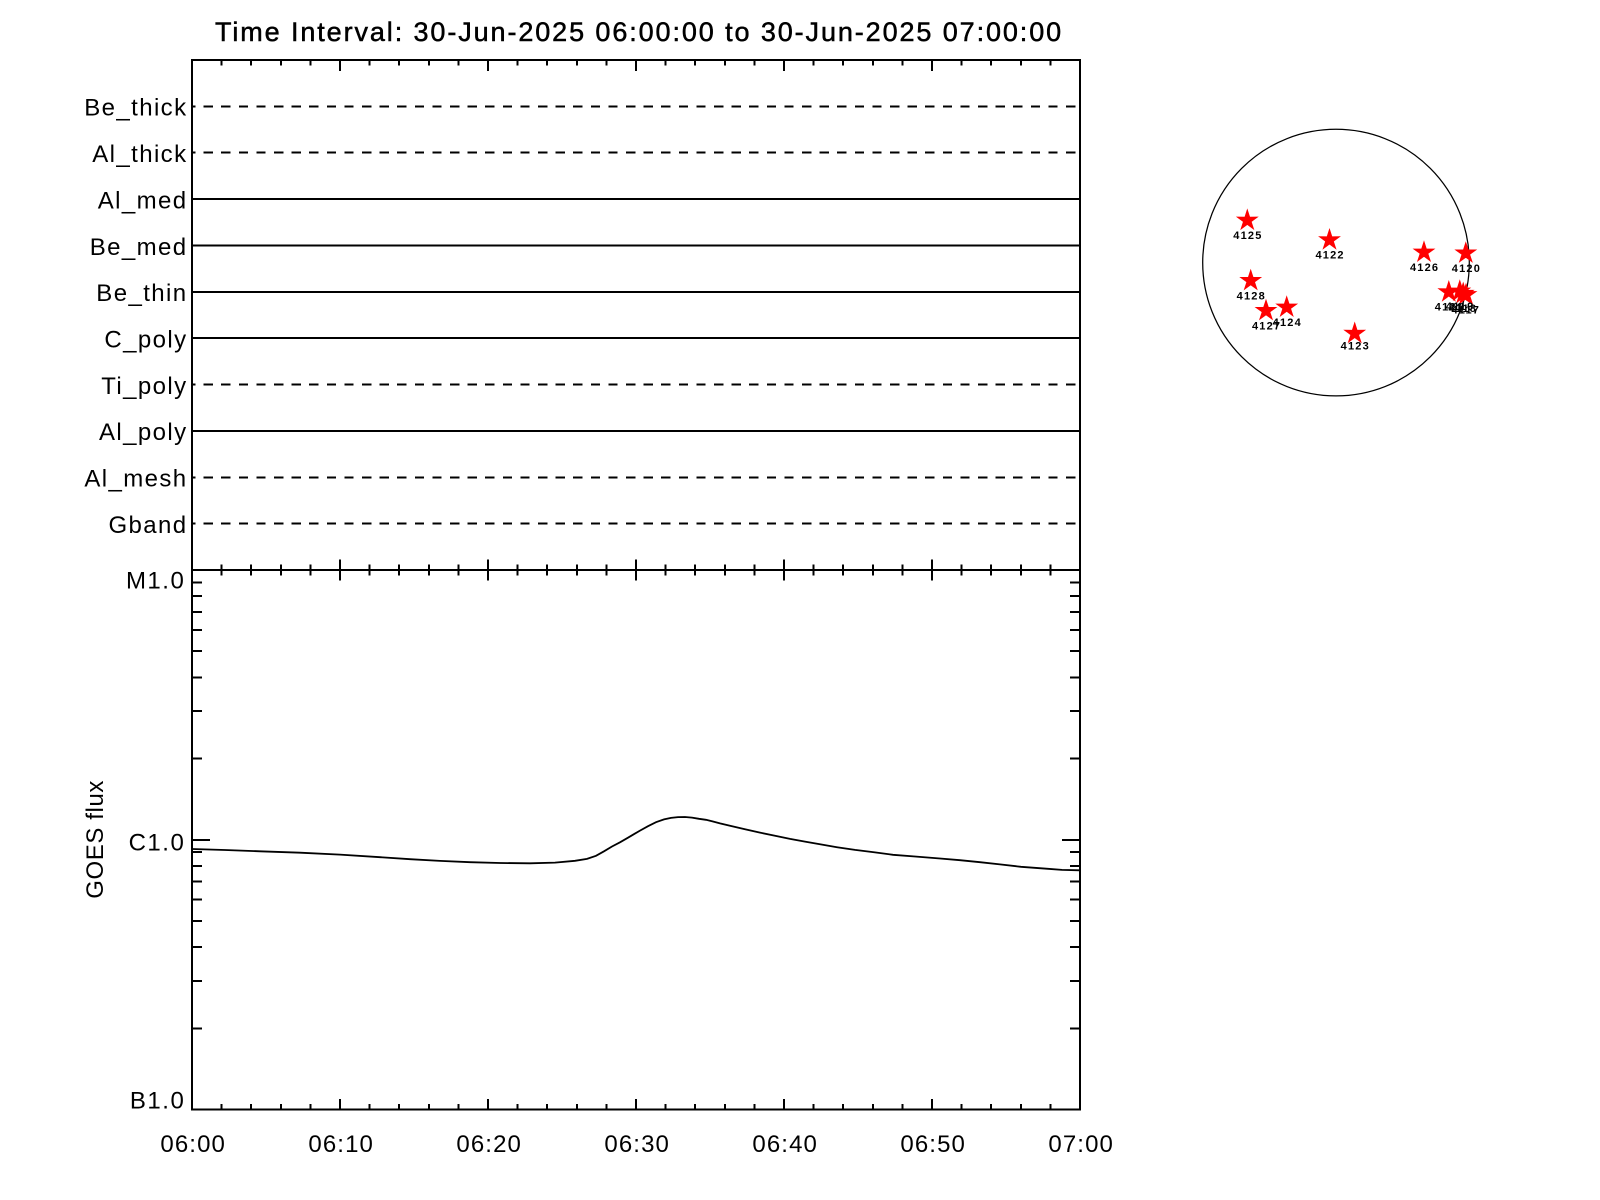 Image resolution: width=1600 pixels, height=1200 pixels. Describe the element at coordinates (135, 108) in the screenshot. I see `svg-text: Be_thick` at that location.